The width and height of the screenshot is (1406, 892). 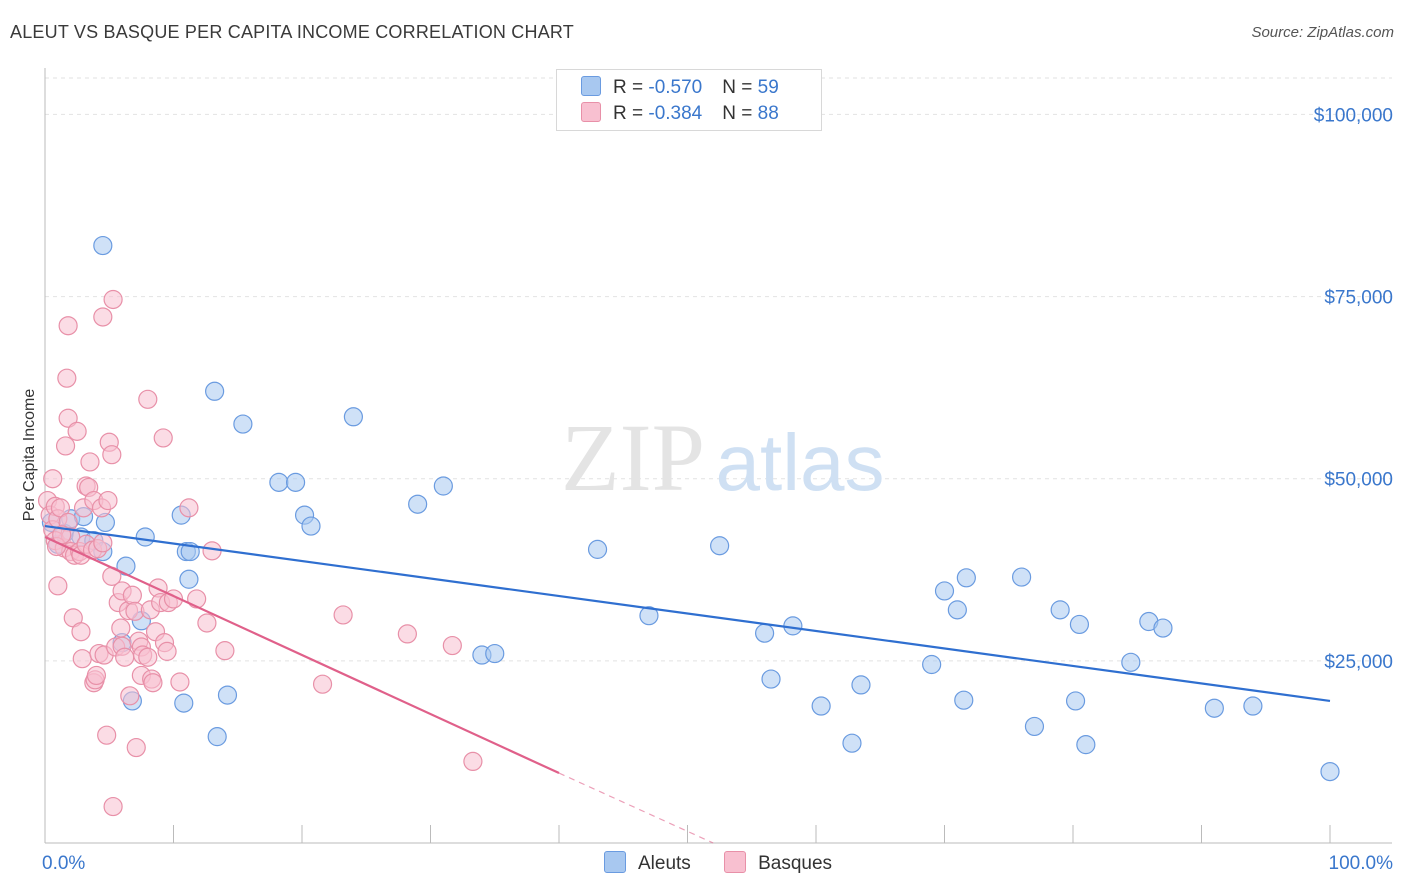 I want to click on x-tick-label-start: 0.0%, so click(x=63, y=863).